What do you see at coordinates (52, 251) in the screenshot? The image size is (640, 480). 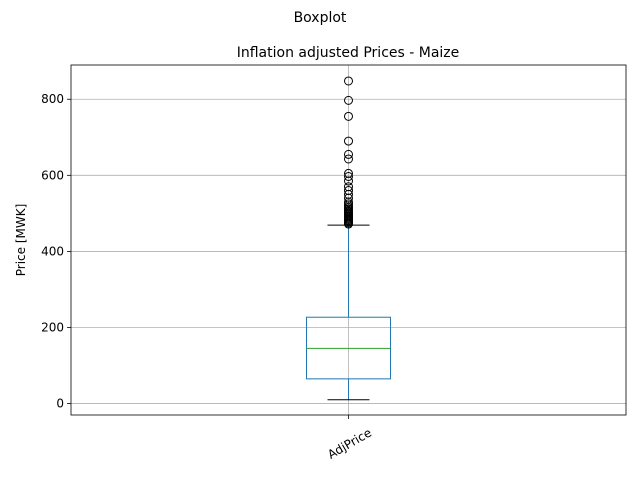 I see `y-tick-label: 400` at bounding box center [52, 251].